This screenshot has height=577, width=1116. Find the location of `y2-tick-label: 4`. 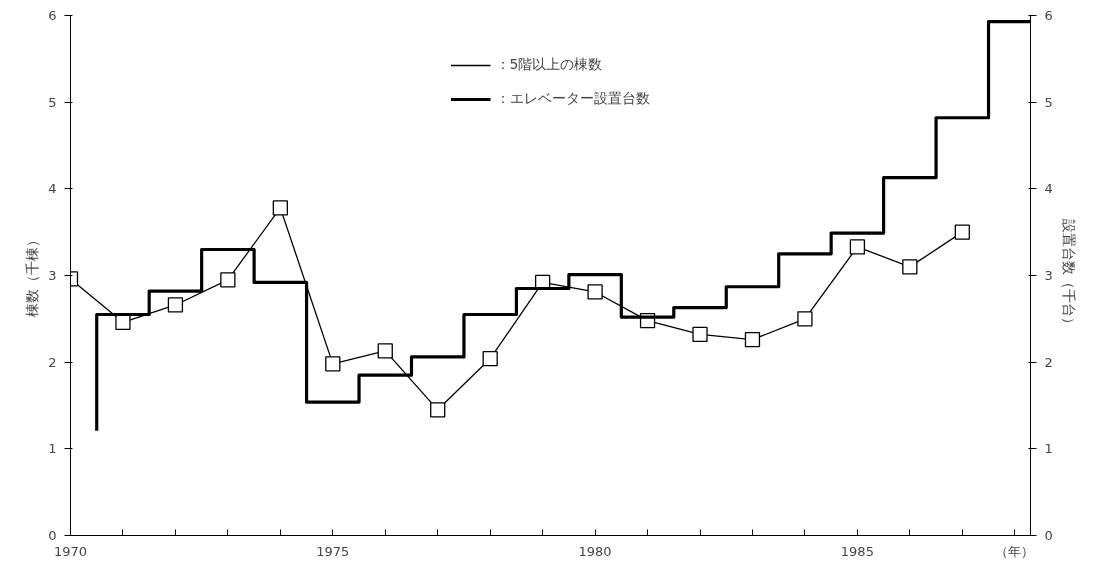

y2-tick-label: 4 is located at coordinates (1048, 189).